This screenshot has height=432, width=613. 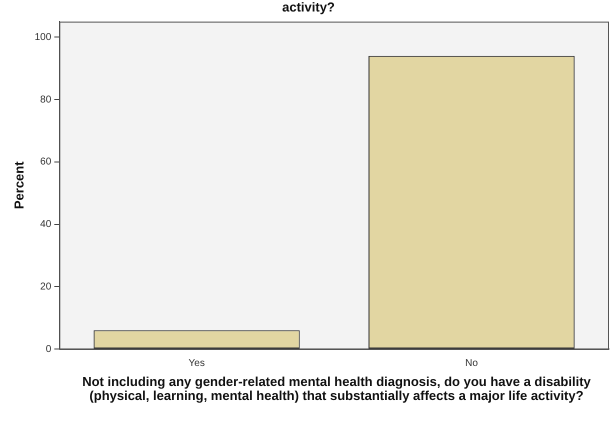 What do you see at coordinates (308, 7) in the screenshot?
I see `chart-title: activity?` at bounding box center [308, 7].